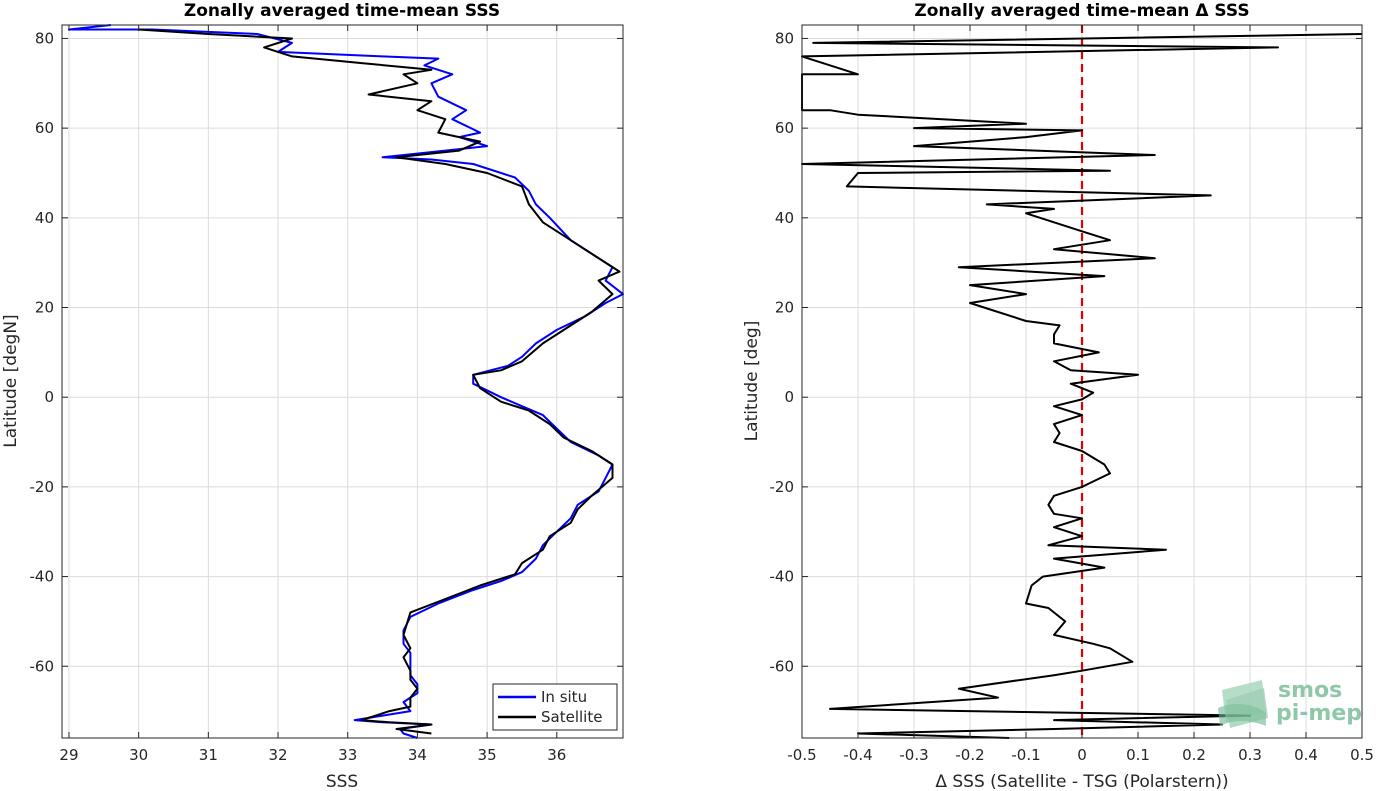  Describe the element at coordinates (417, 755) in the screenshot. I see `x-tick-label: 34` at that location.